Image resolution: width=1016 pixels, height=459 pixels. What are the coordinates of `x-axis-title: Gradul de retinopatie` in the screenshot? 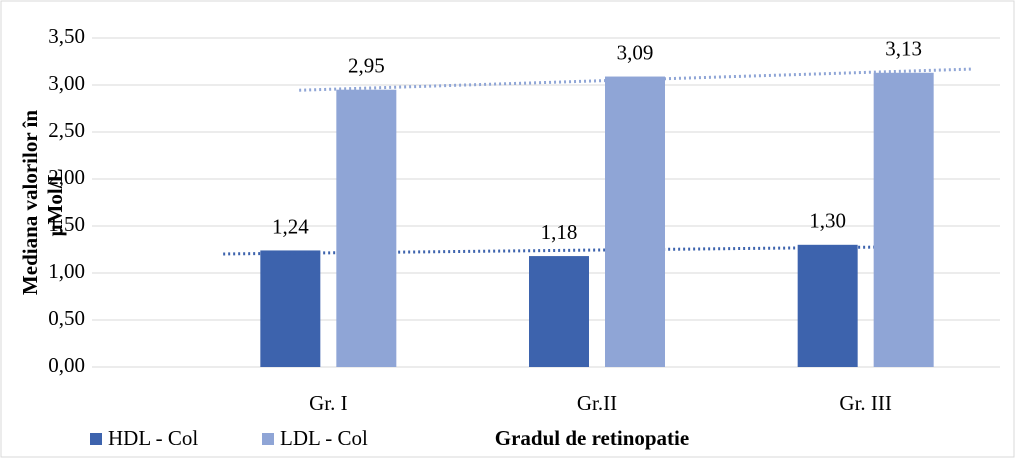 It's located at (592, 438).